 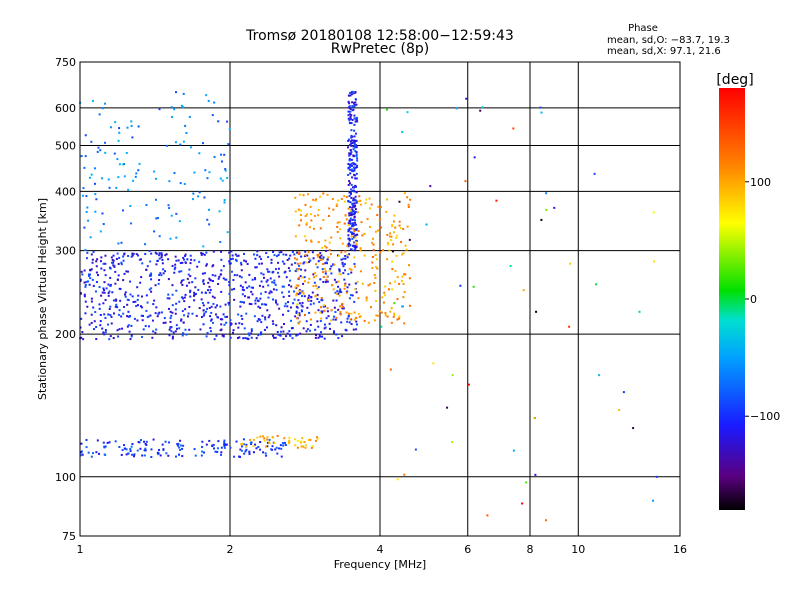 I want to click on colorbar-tick-label: −100, so click(x=765, y=416).